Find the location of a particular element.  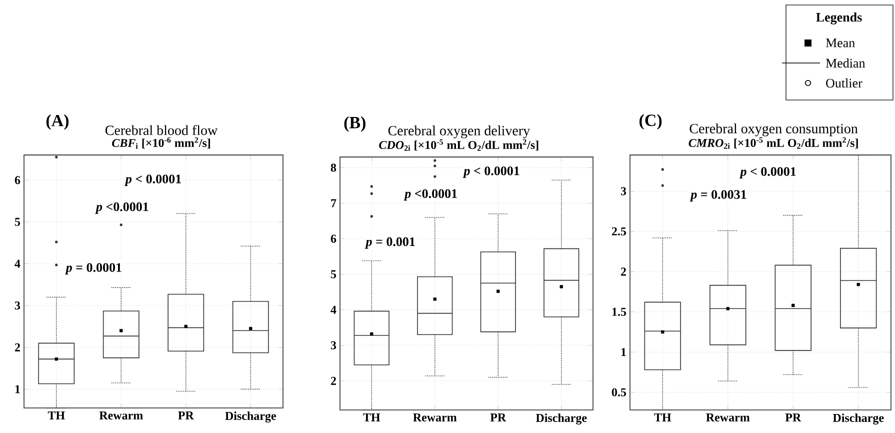

chart-title: Cerebral oxygen delivery is located at coordinates (459, 132).